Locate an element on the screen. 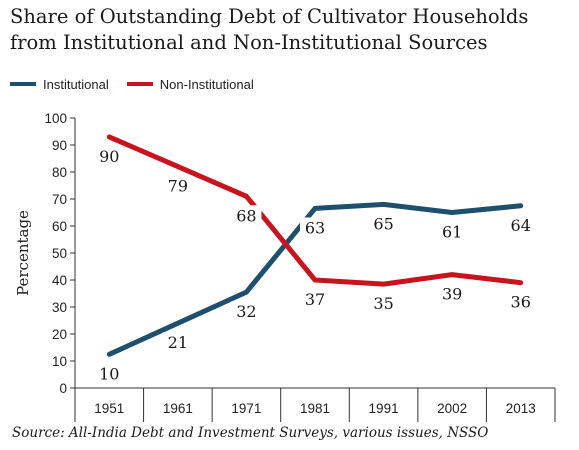 The image size is (579, 450). data-label: 61 is located at coordinates (452, 232).